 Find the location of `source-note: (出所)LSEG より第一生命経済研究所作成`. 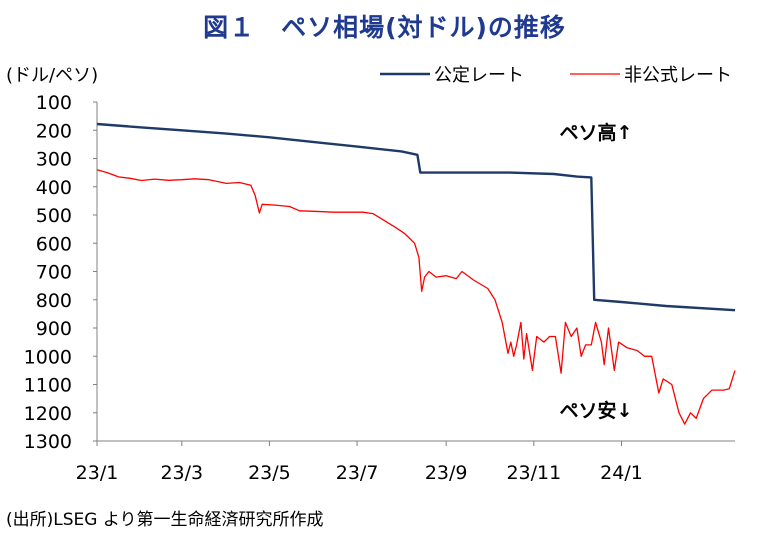

source-note: (出所)LSEG より第一生命経済研究所作成 is located at coordinates (165, 520).